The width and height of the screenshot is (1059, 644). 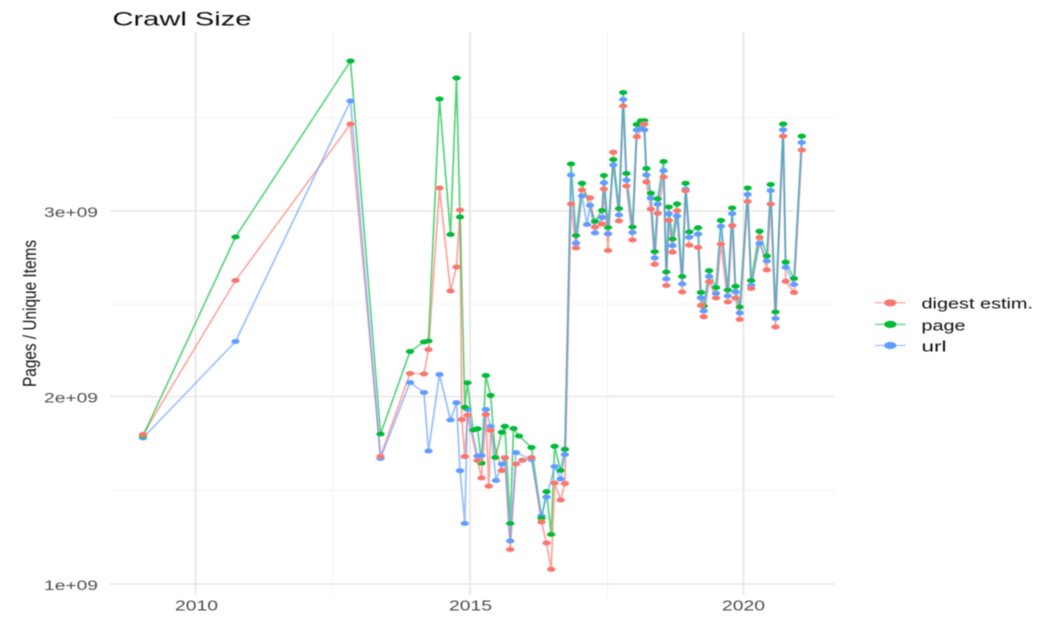 I want to click on svg-text: Pages / Unique Items, so click(x=31, y=313).